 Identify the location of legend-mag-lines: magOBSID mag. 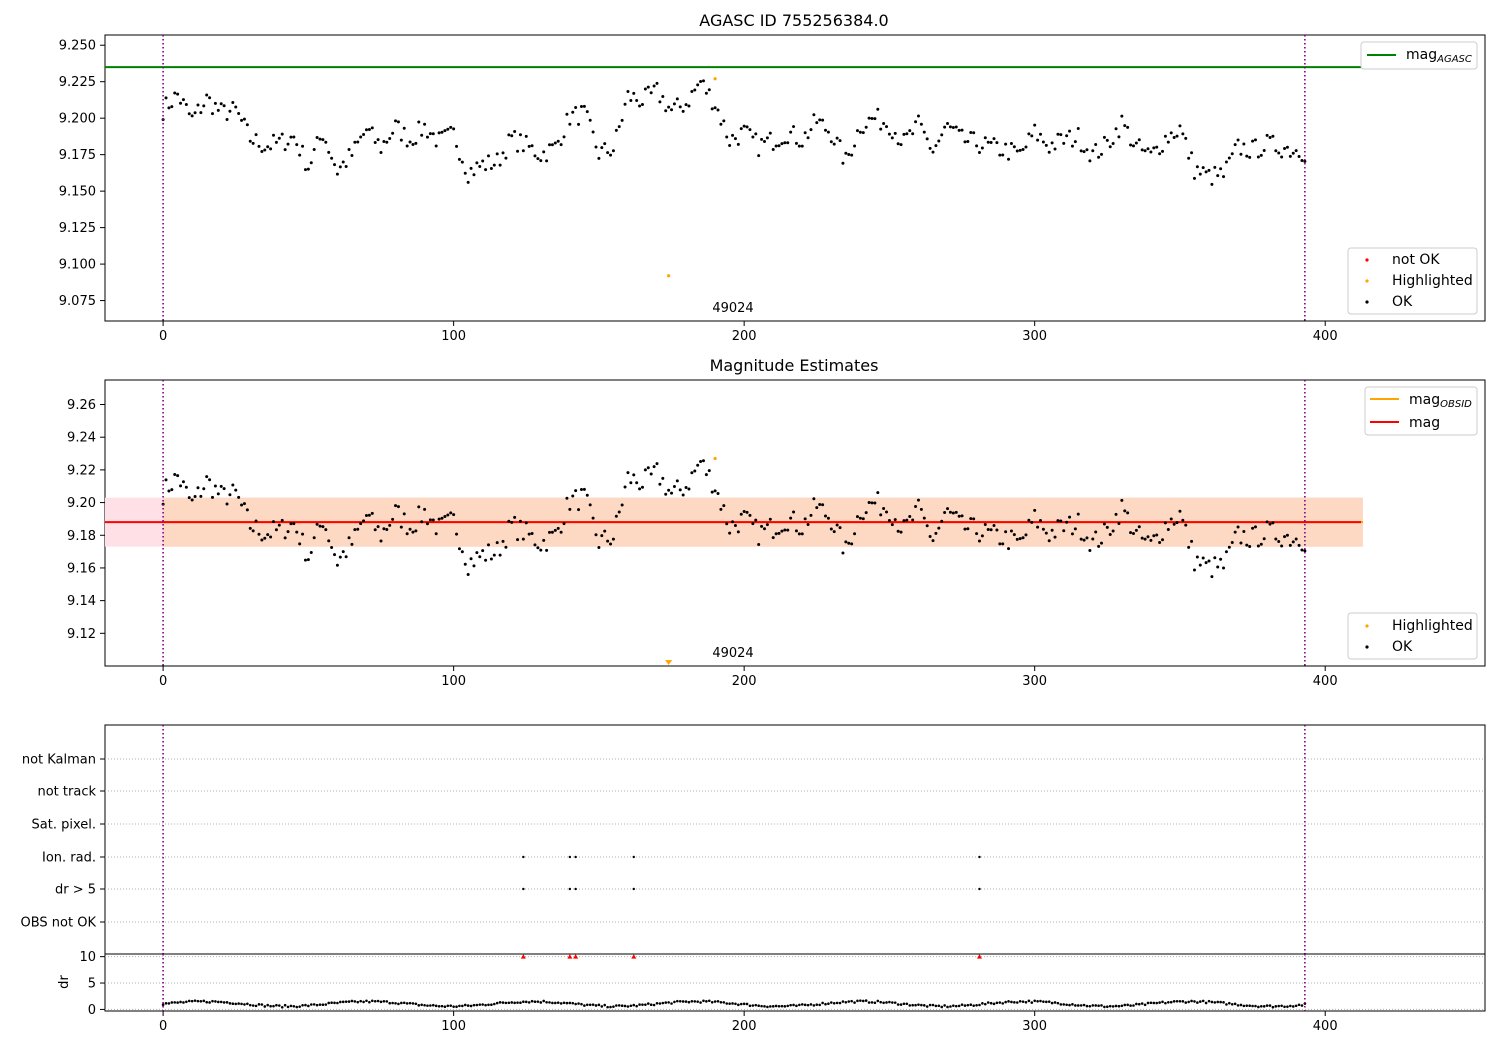
(1421, 411).